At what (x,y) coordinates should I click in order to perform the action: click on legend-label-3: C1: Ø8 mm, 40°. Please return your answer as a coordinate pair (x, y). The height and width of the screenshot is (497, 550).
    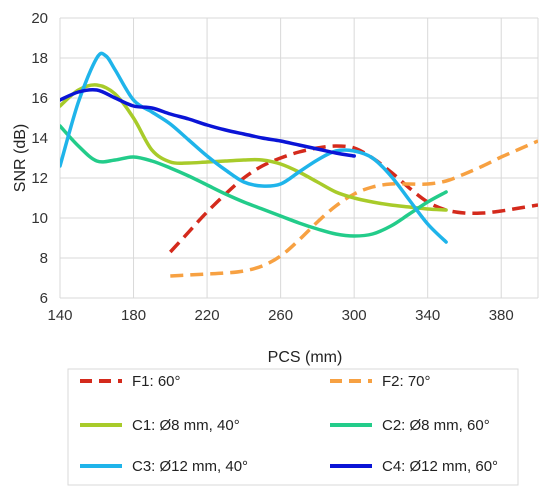
    Looking at the image, I should click on (186, 425).